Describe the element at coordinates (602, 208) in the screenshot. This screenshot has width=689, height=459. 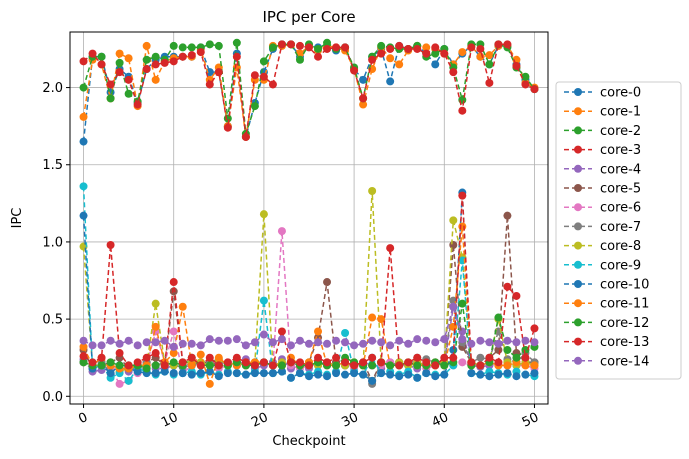
I see `legend-entry-core-6: core-6` at that location.